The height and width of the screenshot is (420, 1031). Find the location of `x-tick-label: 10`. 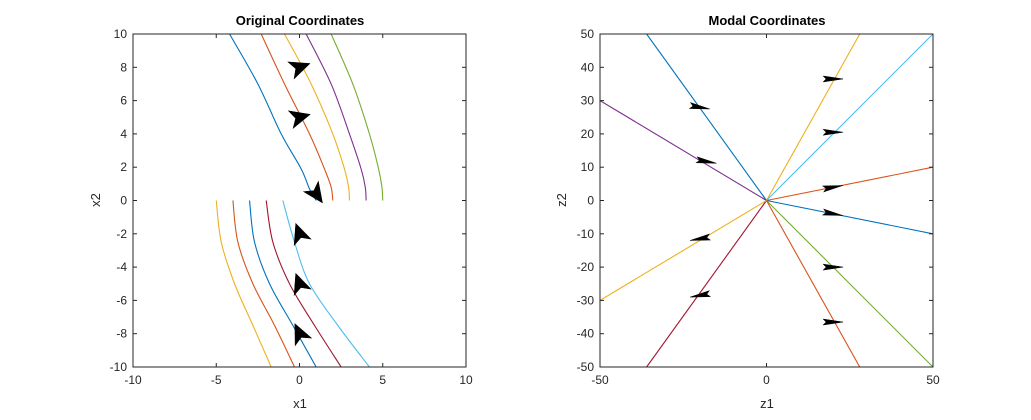

x-tick-label: 10 is located at coordinates (466, 380).